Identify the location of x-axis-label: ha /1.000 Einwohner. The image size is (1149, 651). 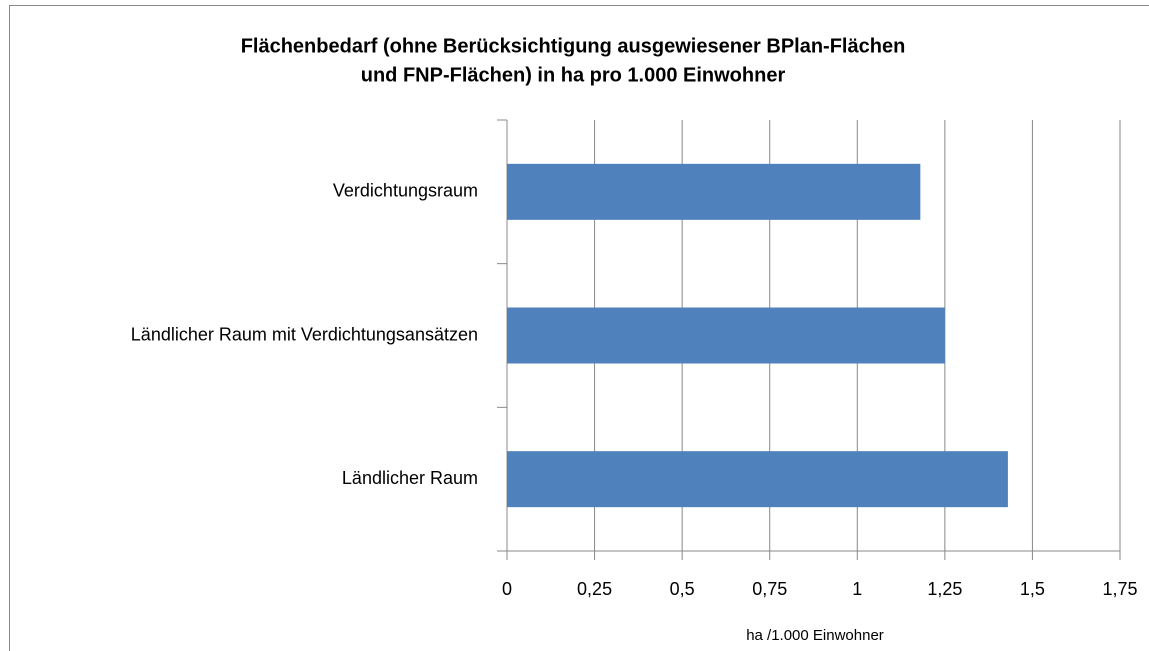
(815, 635).